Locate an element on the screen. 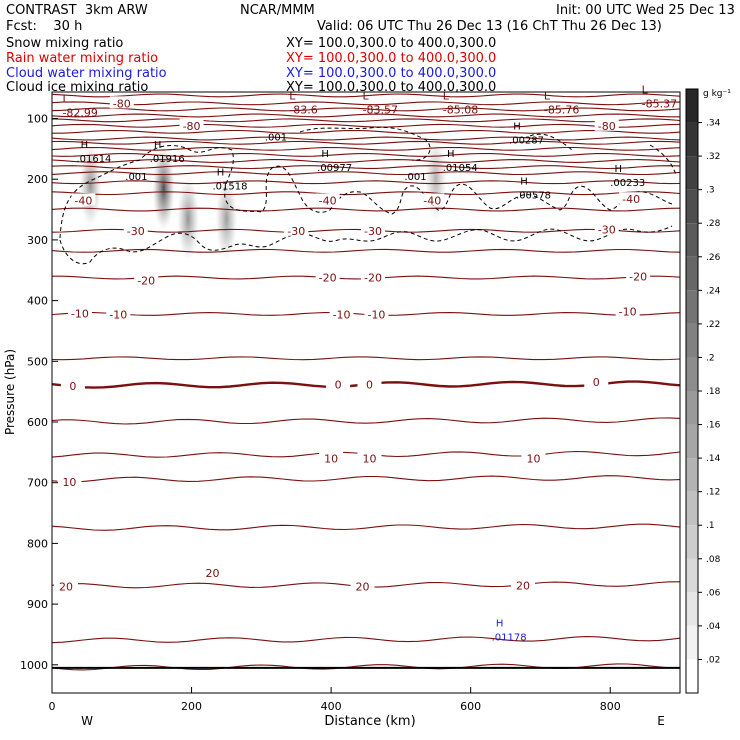 The height and width of the screenshot is (740, 740). high-center-value-4: .01054 is located at coordinates (460, 168).